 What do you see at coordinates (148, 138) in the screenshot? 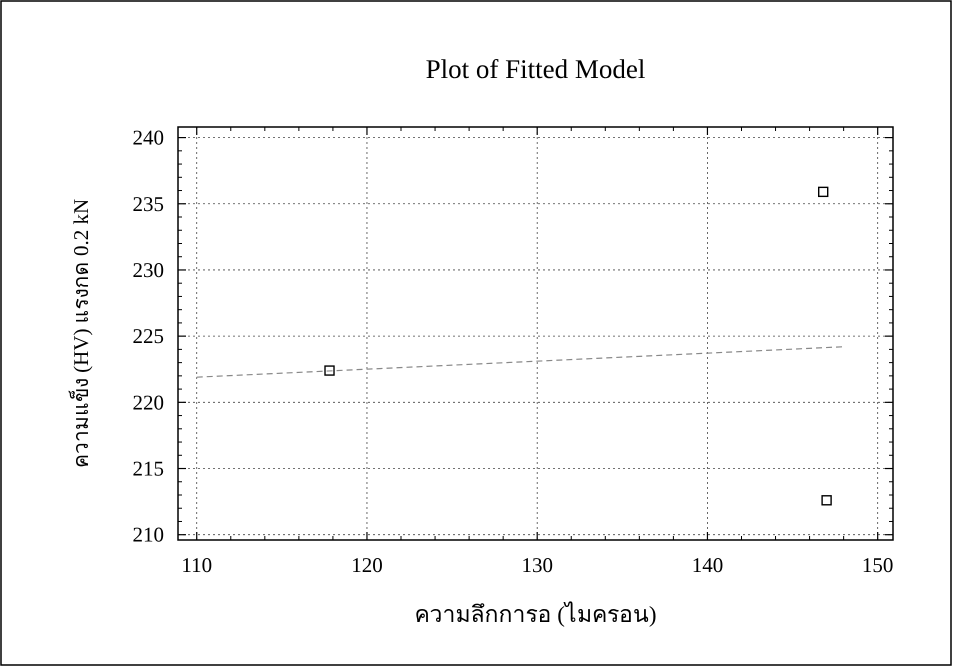
I see `y-tick-label: 240` at bounding box center [148, 138].